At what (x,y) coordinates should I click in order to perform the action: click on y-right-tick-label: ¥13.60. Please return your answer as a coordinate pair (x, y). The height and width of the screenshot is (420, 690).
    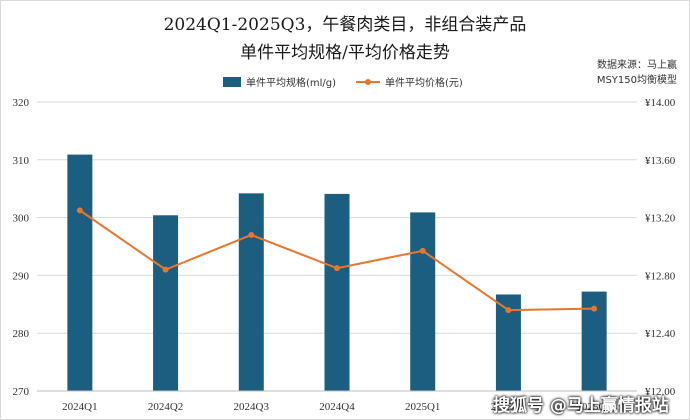
    Looking at the image, I should click on (660, 161).